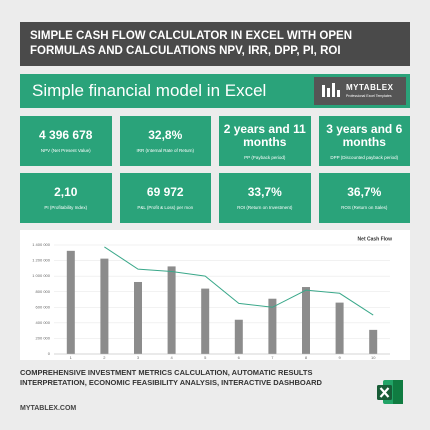 Image resolution: width=430 pixels, height=430 pixels. What do you see at coordinates (49, 353) in the screenshot?
I see `y-tick-label: 0` at bounding box center [49, 353].